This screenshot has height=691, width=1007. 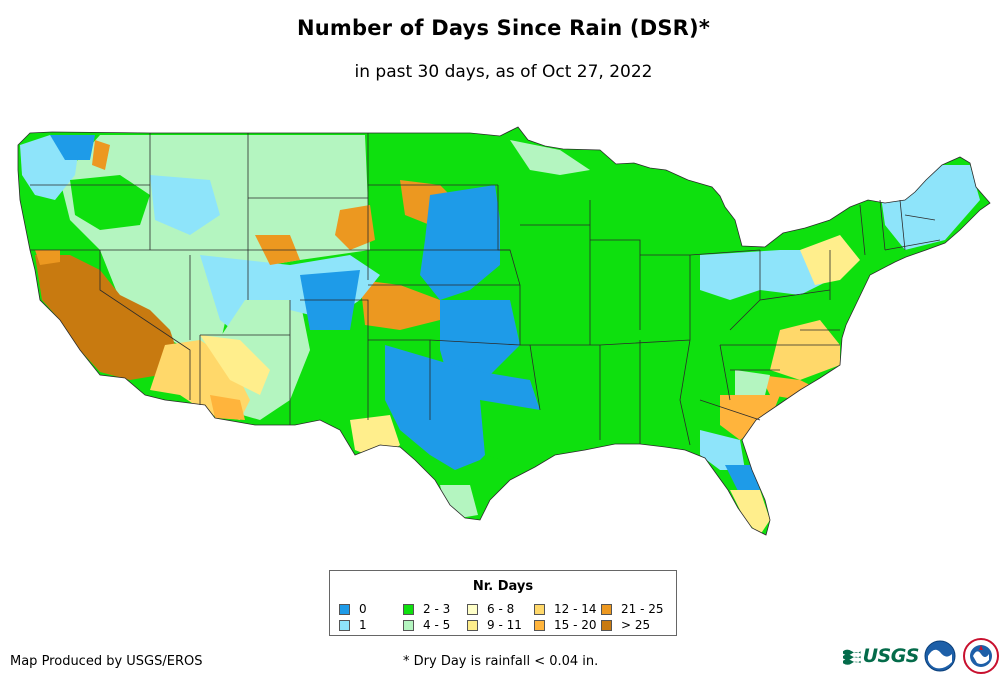 I want to click on legend: Nr. Days 0 2 - 3 6 - 8 12 - 14 21 - 25 1, so click(x=503, y=603).